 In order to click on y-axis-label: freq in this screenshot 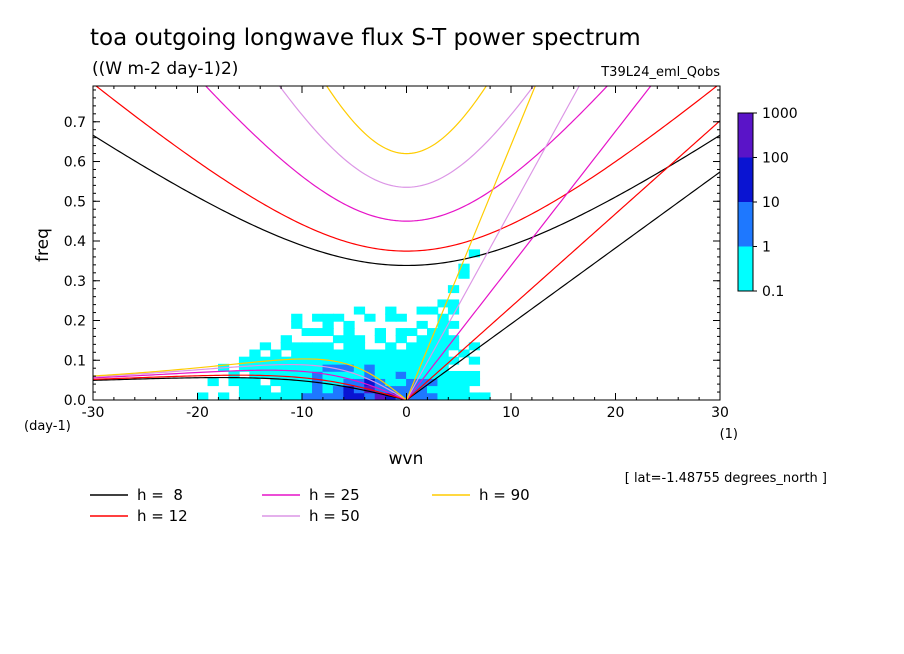, I will do `click(43, 245)`.